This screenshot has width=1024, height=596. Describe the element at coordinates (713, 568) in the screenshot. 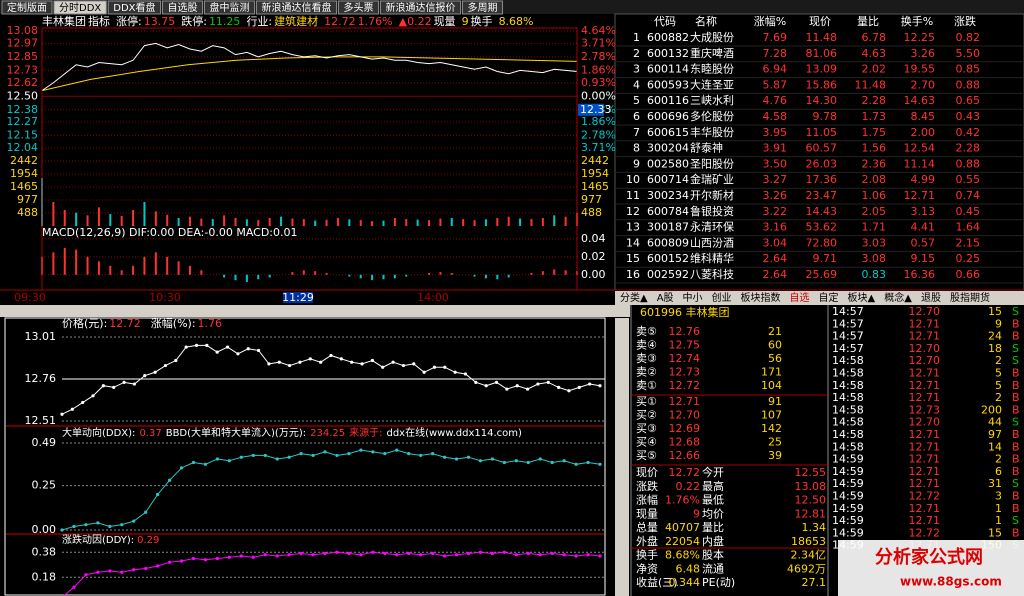

I see `stat-label: 流通` at that location.